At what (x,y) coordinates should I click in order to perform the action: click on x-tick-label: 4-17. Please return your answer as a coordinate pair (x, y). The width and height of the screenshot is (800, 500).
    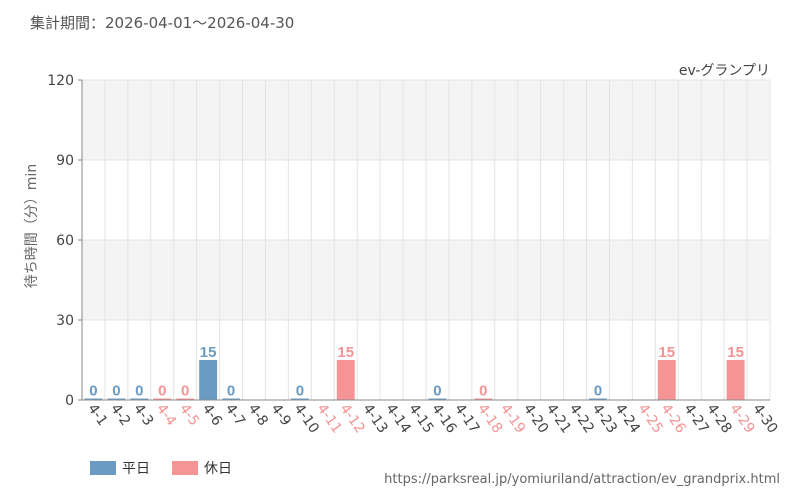
    Looking at the image, I should click on (466, 418).